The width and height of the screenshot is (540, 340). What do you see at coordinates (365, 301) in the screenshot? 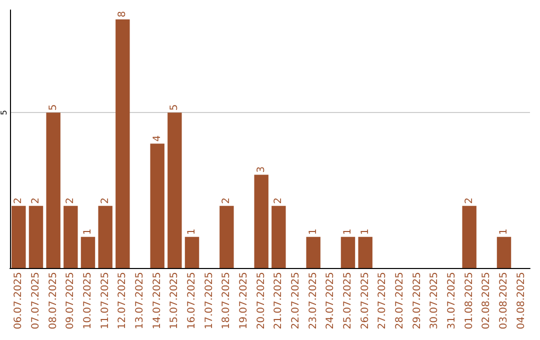
I see `x-tick-label: 26.07.2025` at bounding box center [365, 301].